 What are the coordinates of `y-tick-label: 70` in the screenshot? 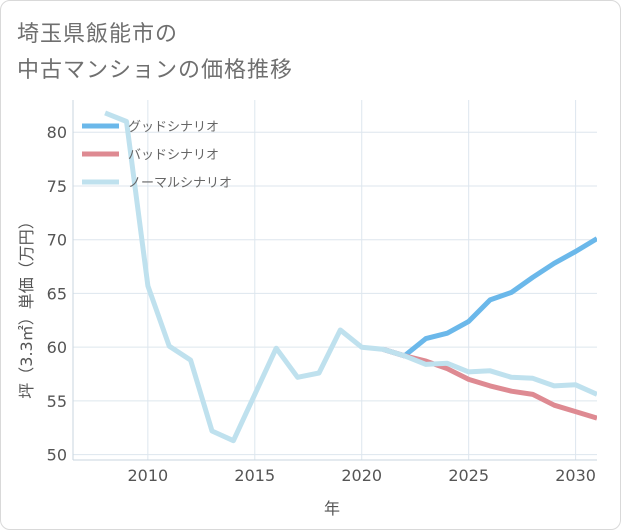 It's located at (57, 240).